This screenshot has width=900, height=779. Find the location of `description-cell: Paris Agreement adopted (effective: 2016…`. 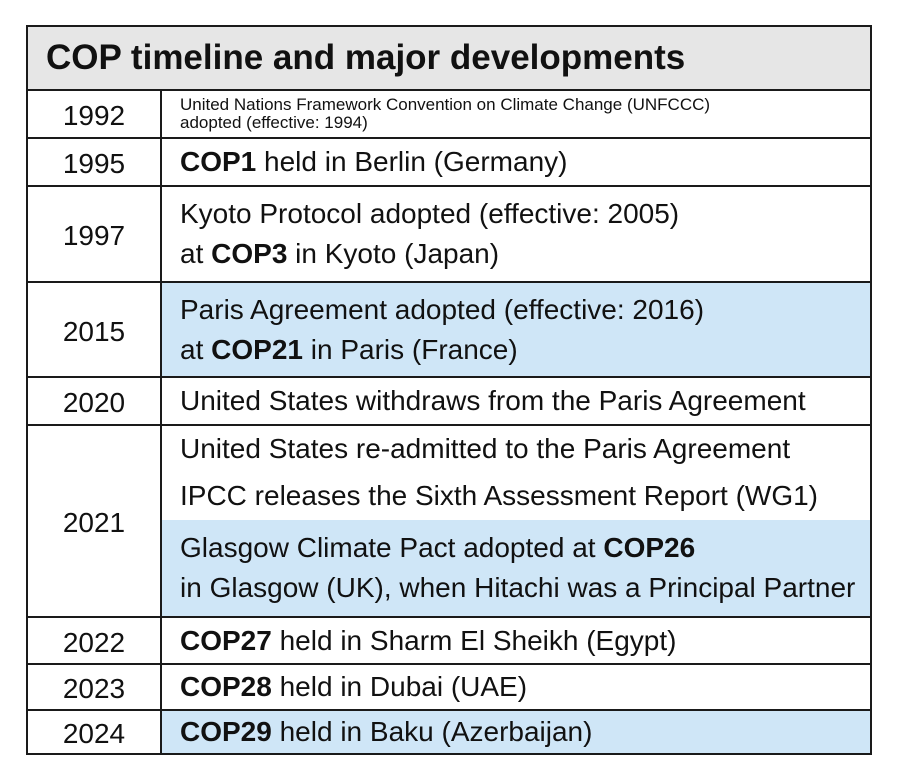

description-cell: Paris Agreement adopted (effective: 2016… is located at coordinates (516, 329).